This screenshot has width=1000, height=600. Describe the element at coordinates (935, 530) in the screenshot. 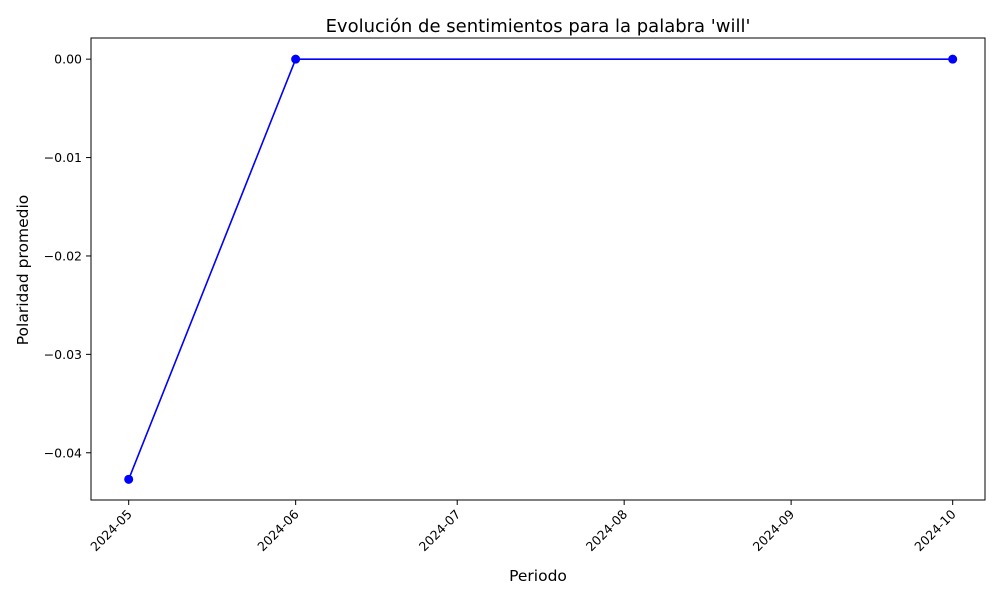

I see `x-tick-label: 2024-10` at that location.